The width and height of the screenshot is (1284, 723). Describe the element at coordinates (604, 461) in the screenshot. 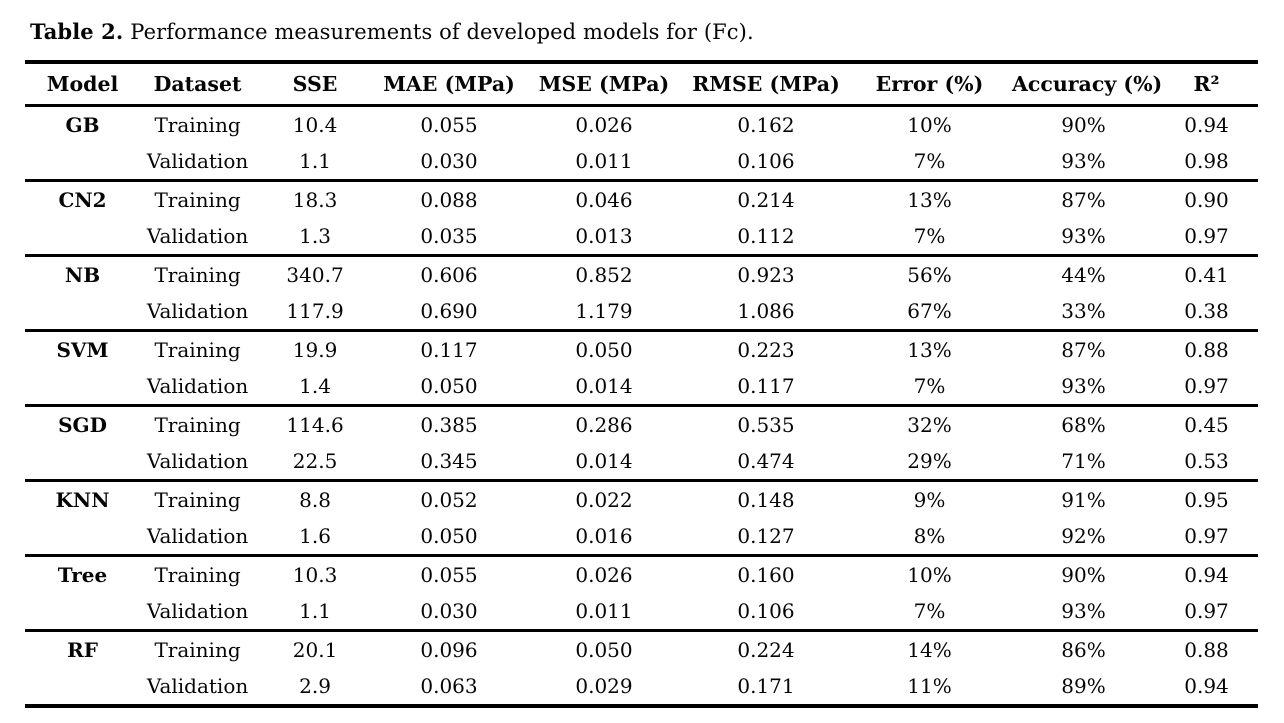

I see `cell-mse: 0.014` at that location.